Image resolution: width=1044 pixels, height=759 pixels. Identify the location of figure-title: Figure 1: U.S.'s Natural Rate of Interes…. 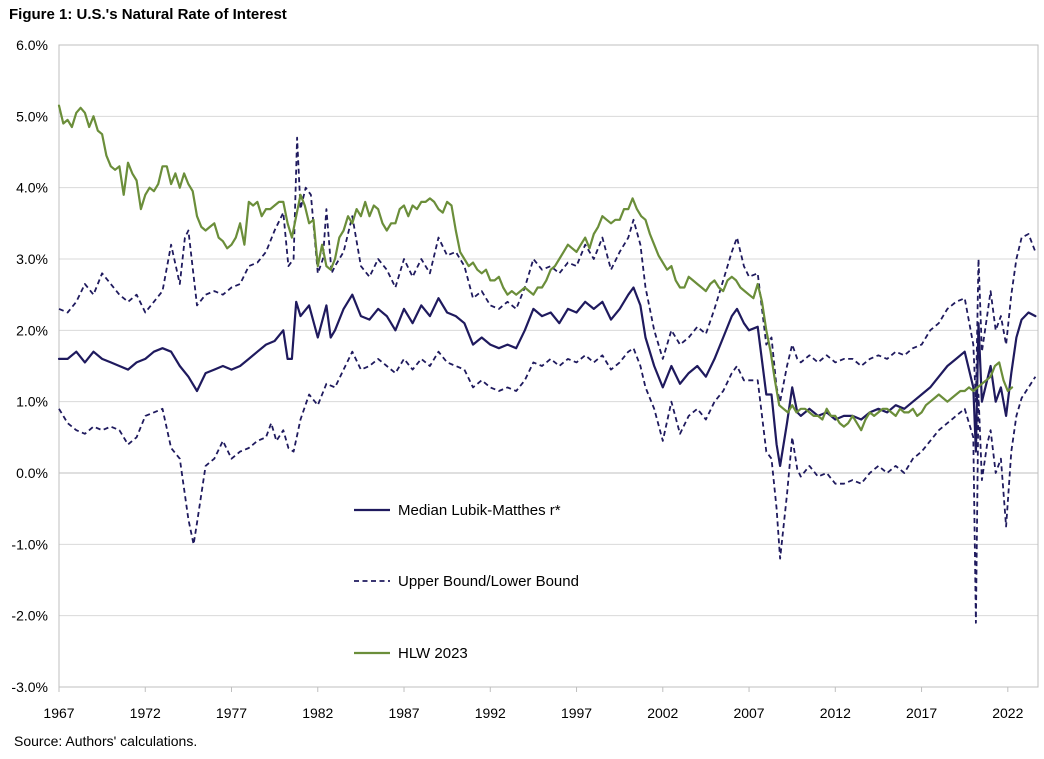
(148, 14).